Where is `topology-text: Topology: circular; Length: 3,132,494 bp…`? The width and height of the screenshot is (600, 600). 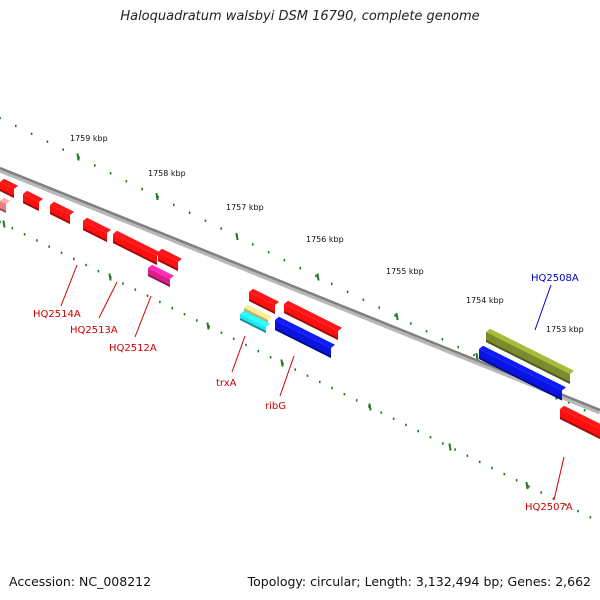
topology-text: Topology: circular; Length: 3,132,494 bp… is located at coordinates (419, 581).